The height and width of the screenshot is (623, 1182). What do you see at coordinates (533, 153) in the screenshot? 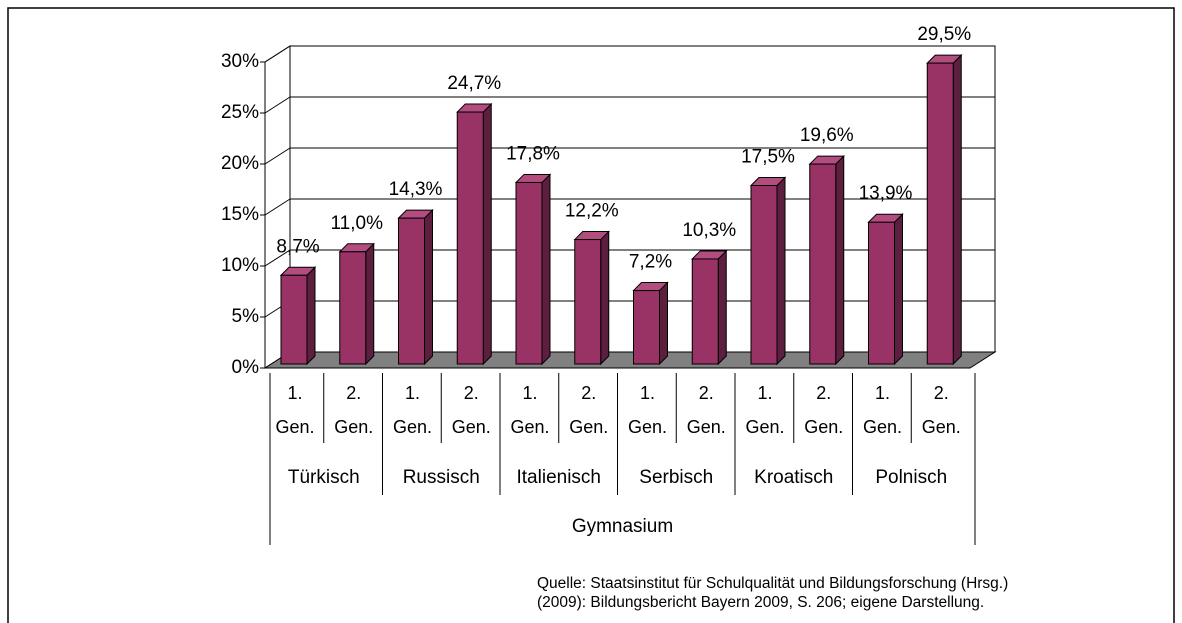
I see `value-label: 17,8%` at bounding box center [533, 153].